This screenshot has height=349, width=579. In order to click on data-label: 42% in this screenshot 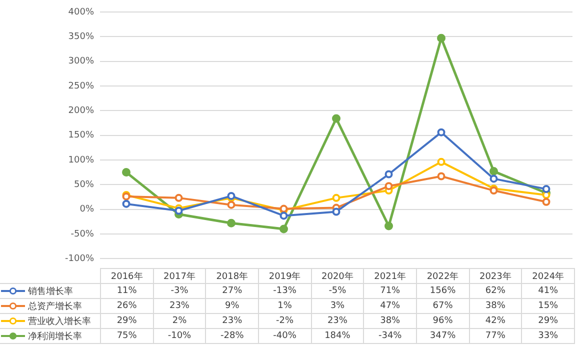, I will do `click(495, 321)`.